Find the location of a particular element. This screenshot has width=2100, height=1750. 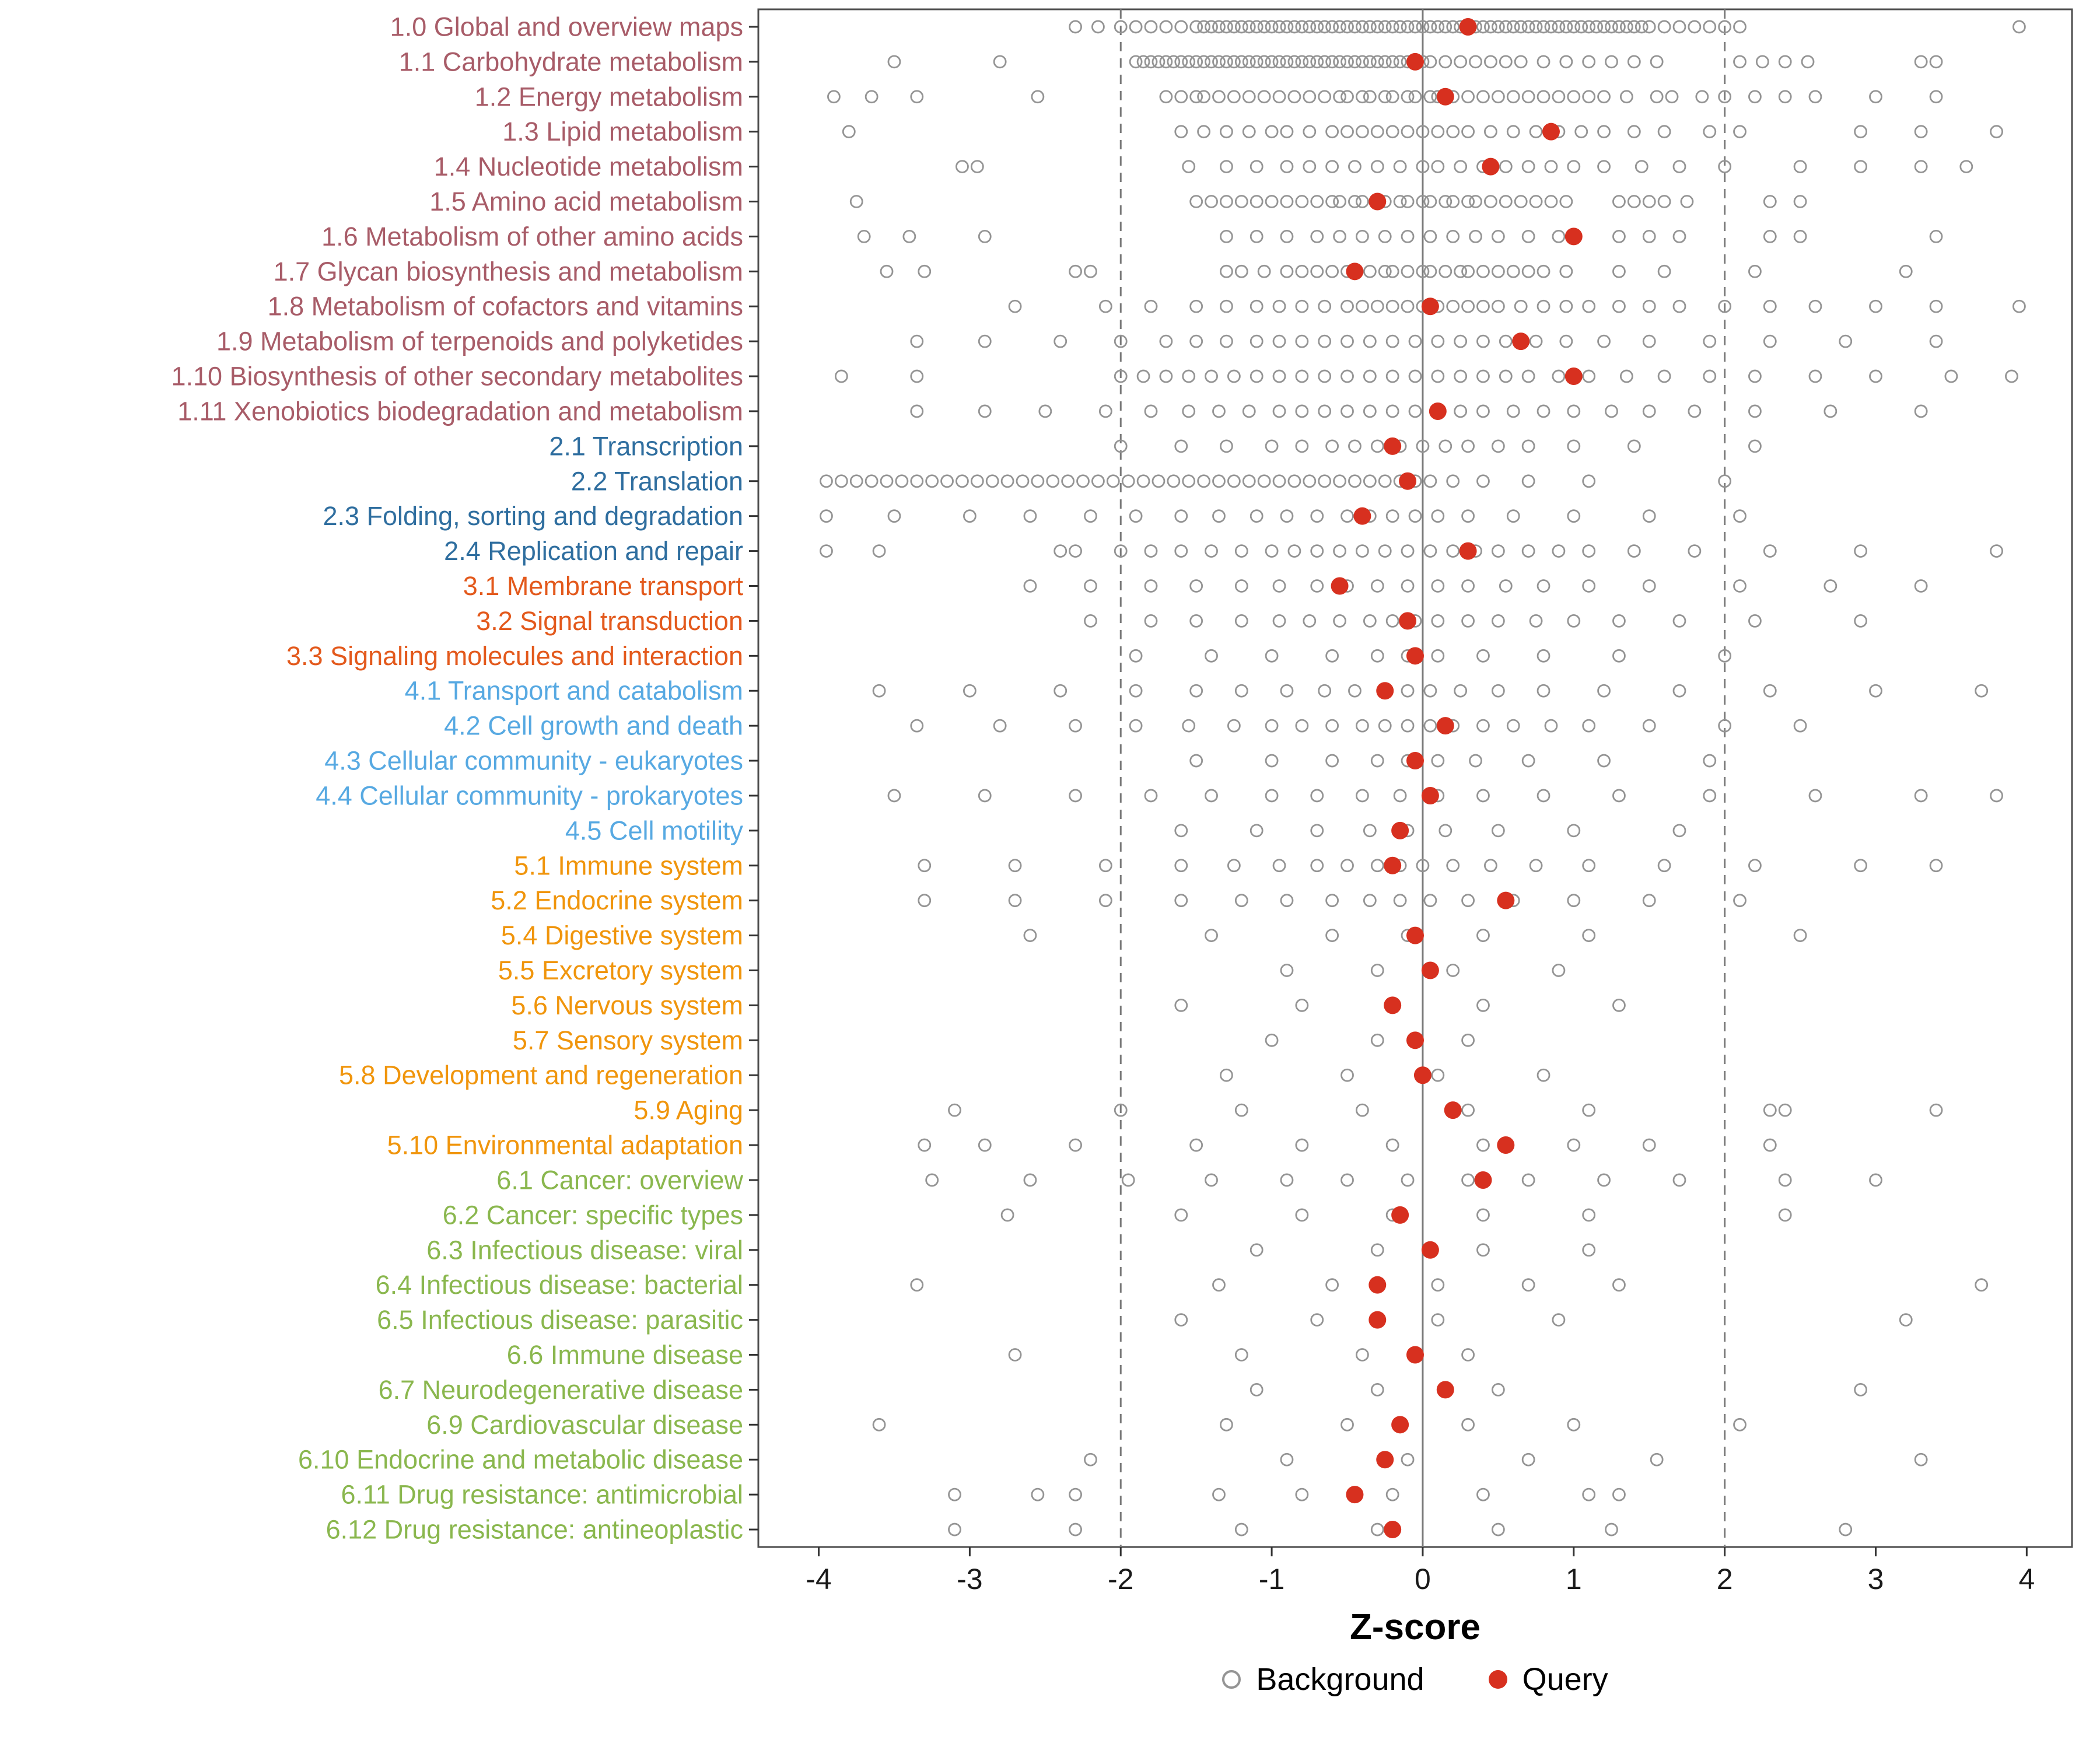

y-axis-label: 5.9 Aging is located at coordinates (688, 1110).